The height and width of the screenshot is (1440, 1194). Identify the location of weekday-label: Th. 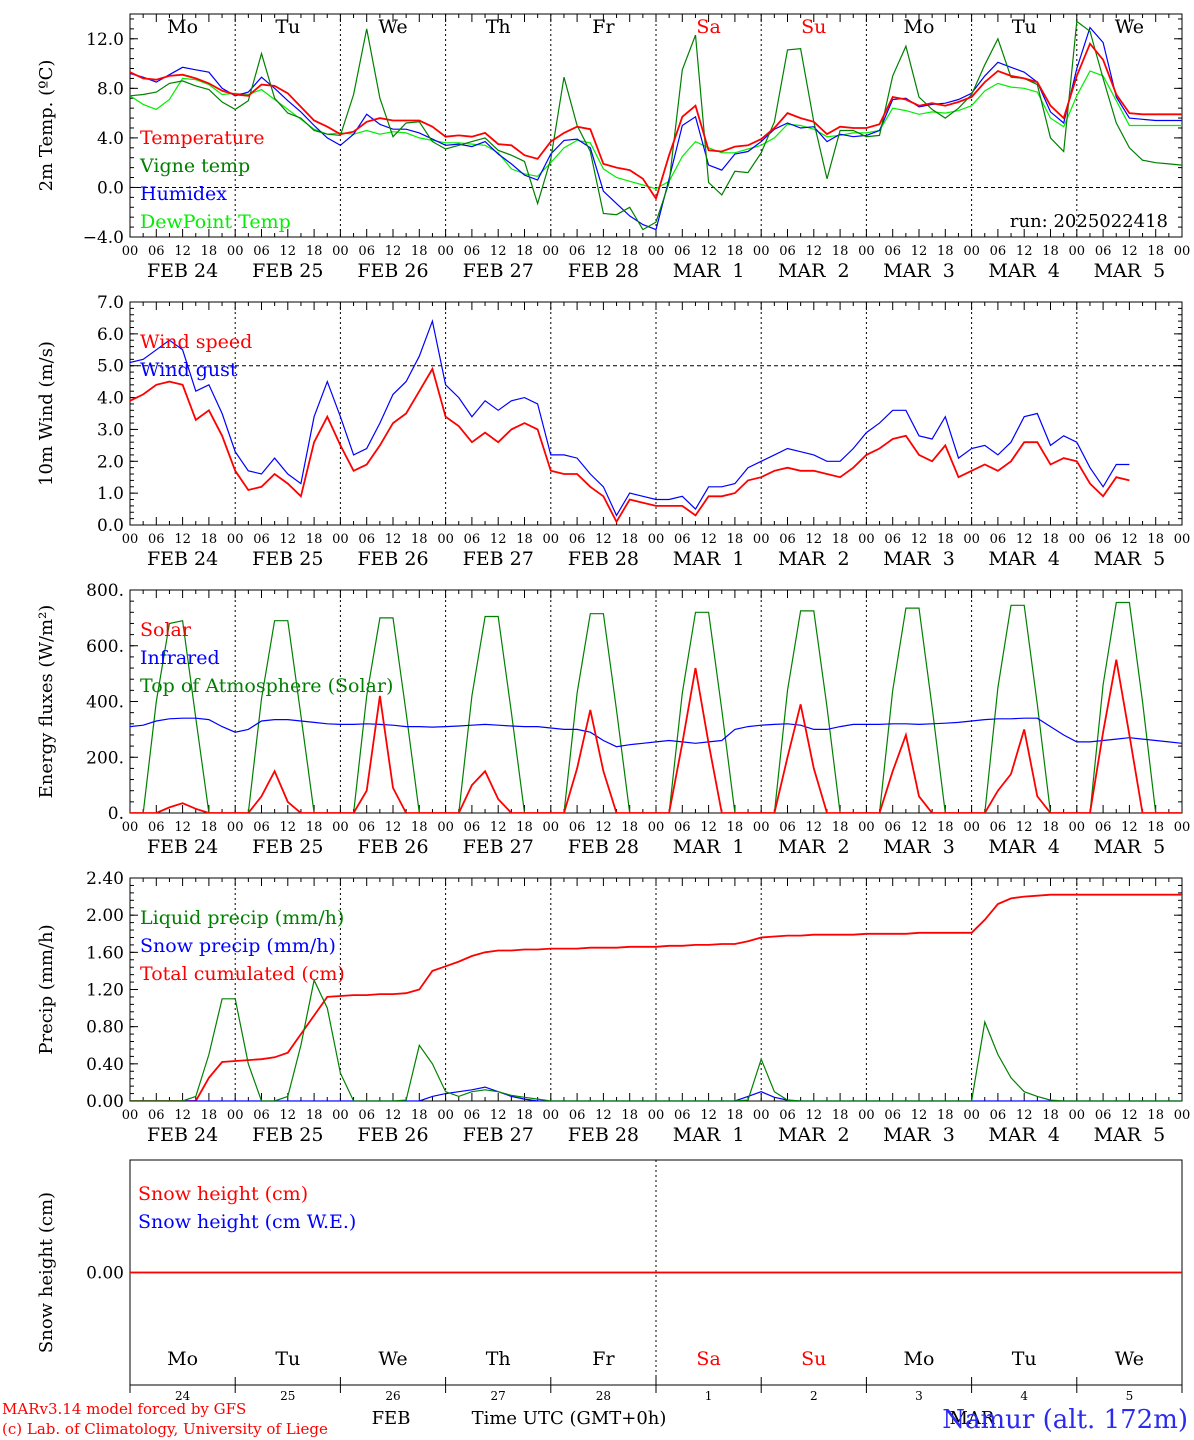
(498, 27).